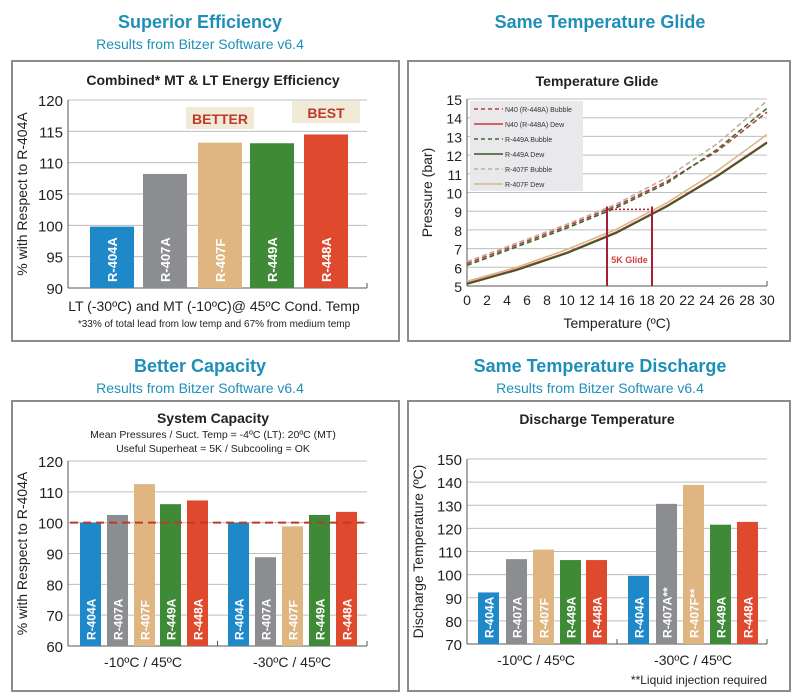 The width and height of the screenshot is (800, 698). What do you see at coordinates (687, 300) in the screenshot?
I see `x-tick-label: 22` at bounding box center [687, 300].